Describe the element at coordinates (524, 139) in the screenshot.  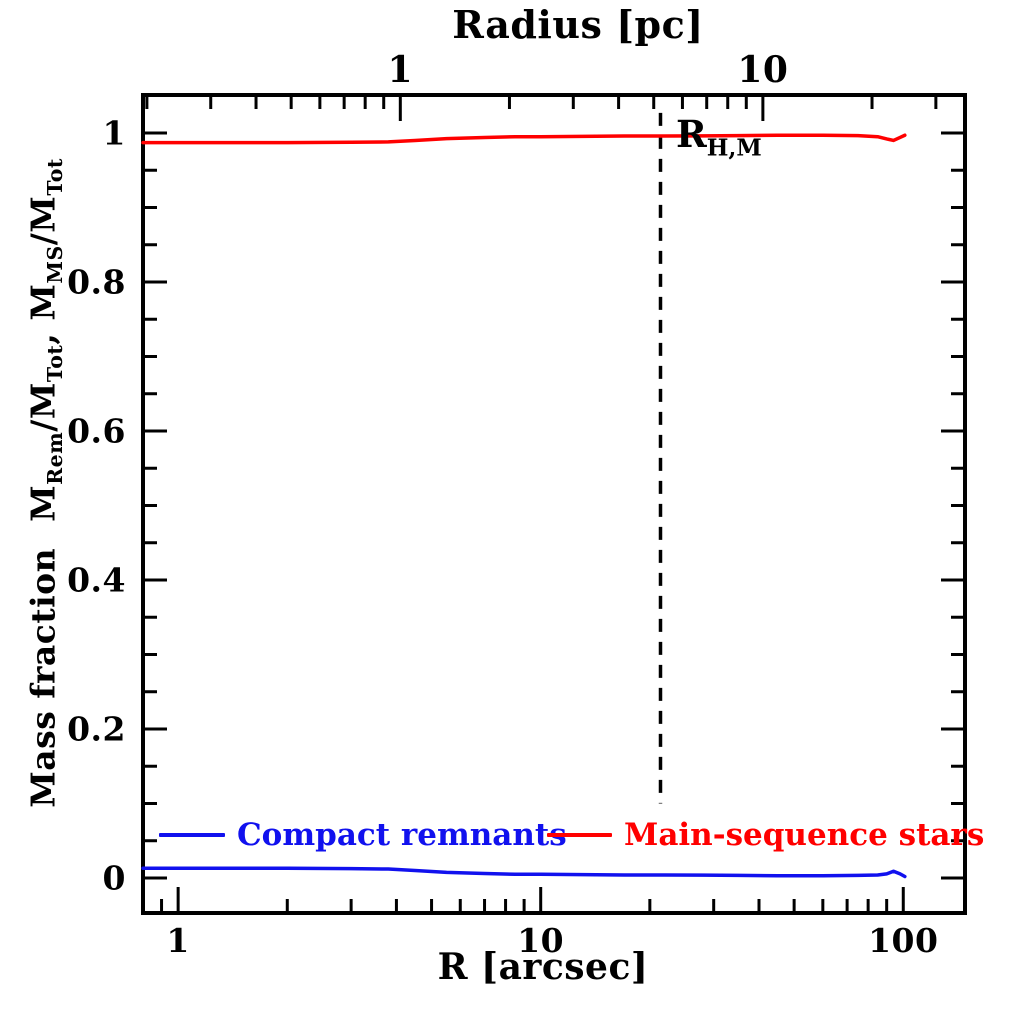
I see `main-sequence-series-line` at that location.